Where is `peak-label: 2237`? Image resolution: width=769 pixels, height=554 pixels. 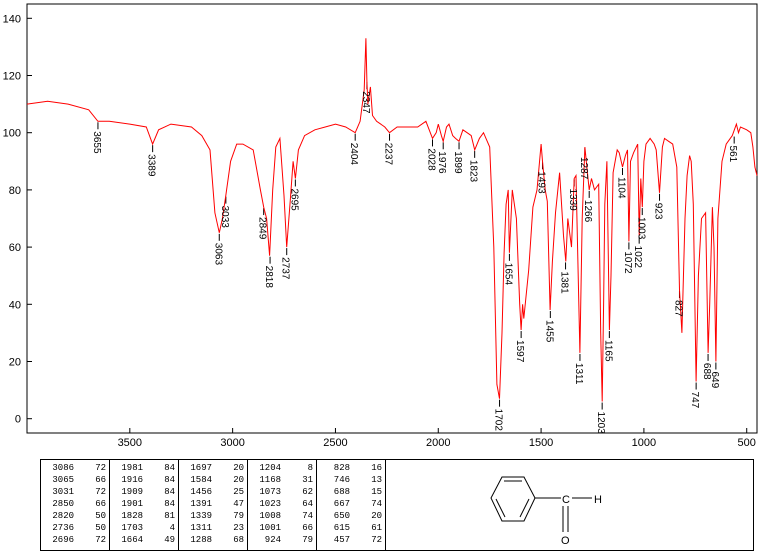 peak-label: 2237 is located at coordinates (388, 154).